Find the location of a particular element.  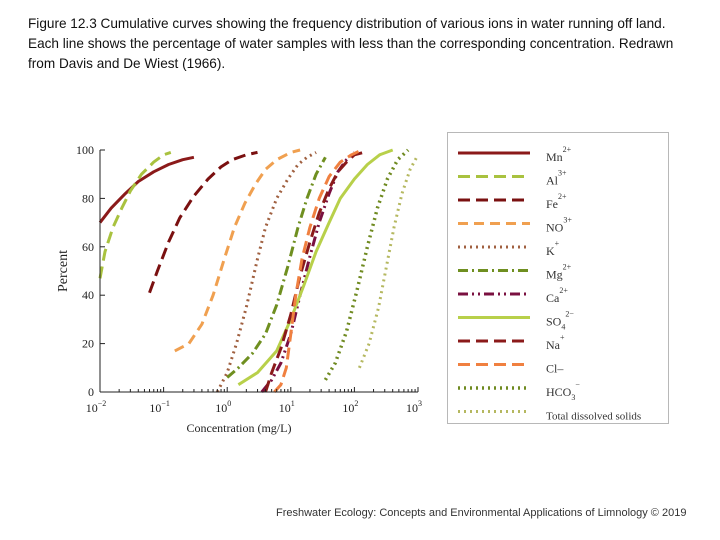

legend-label-4: K+ is located at coordinates (553, 248).